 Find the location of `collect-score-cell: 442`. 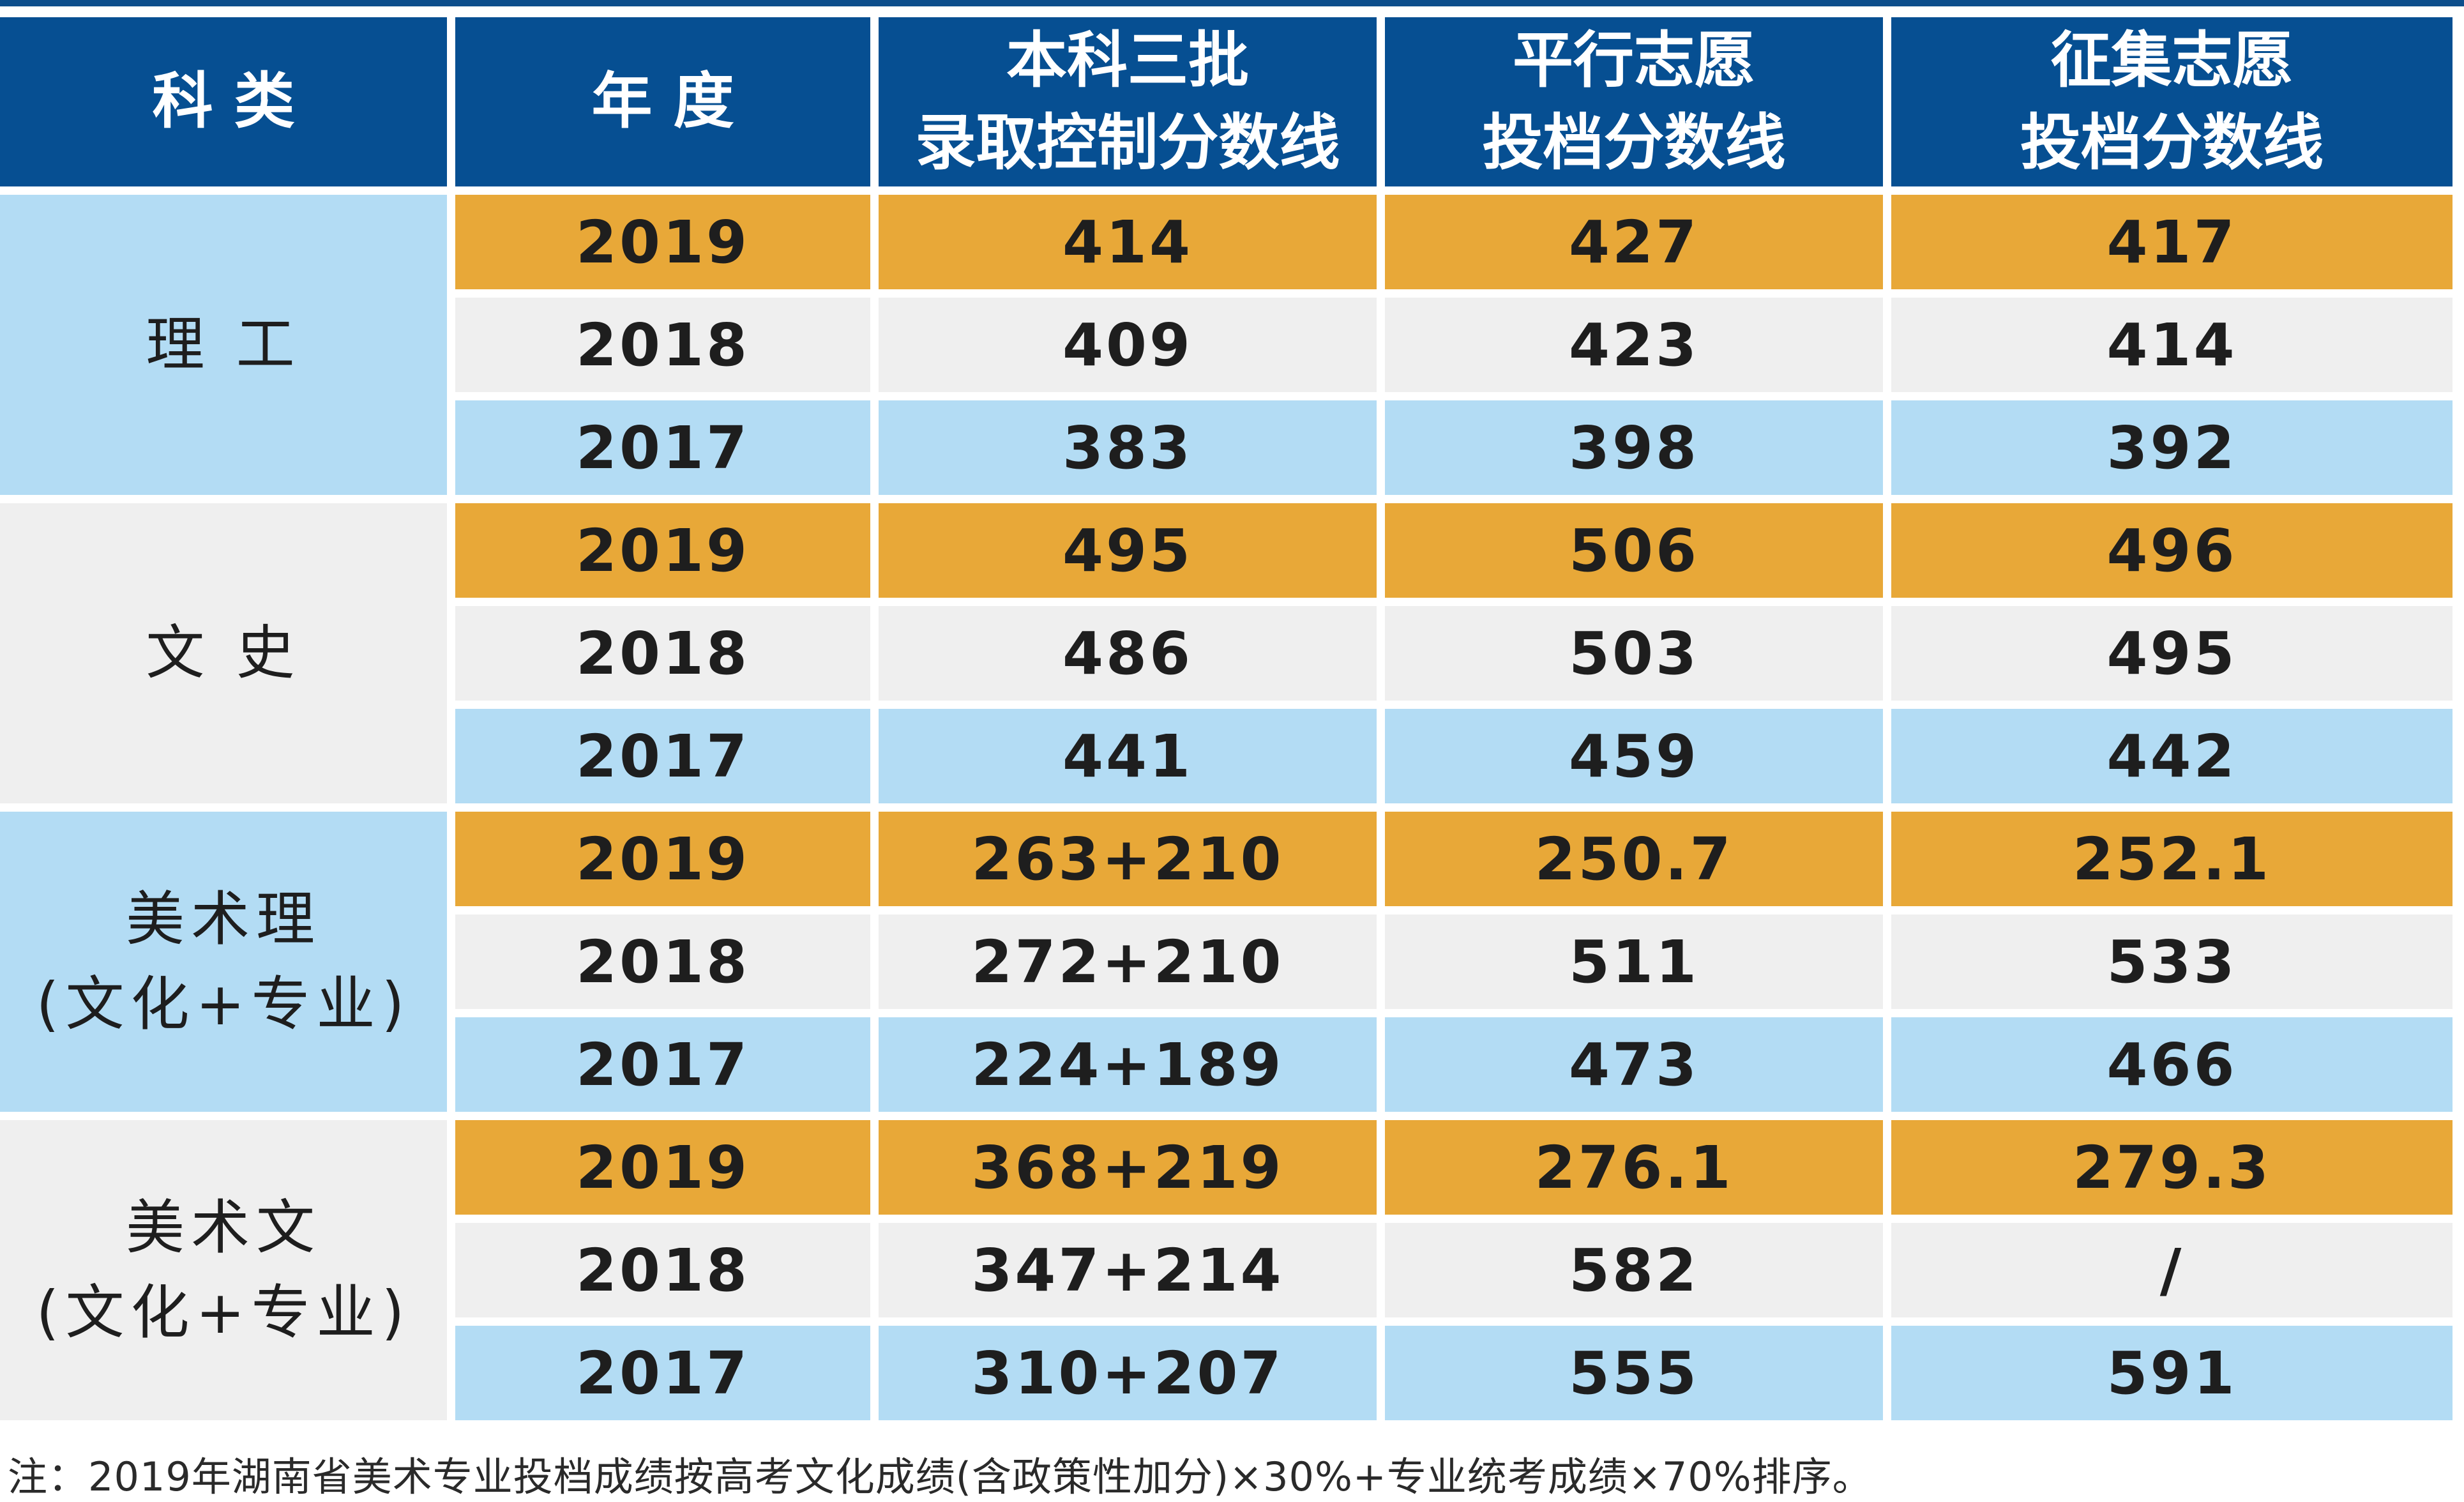

collect-score-cell: 442 is located at coordinates (2172, 756).